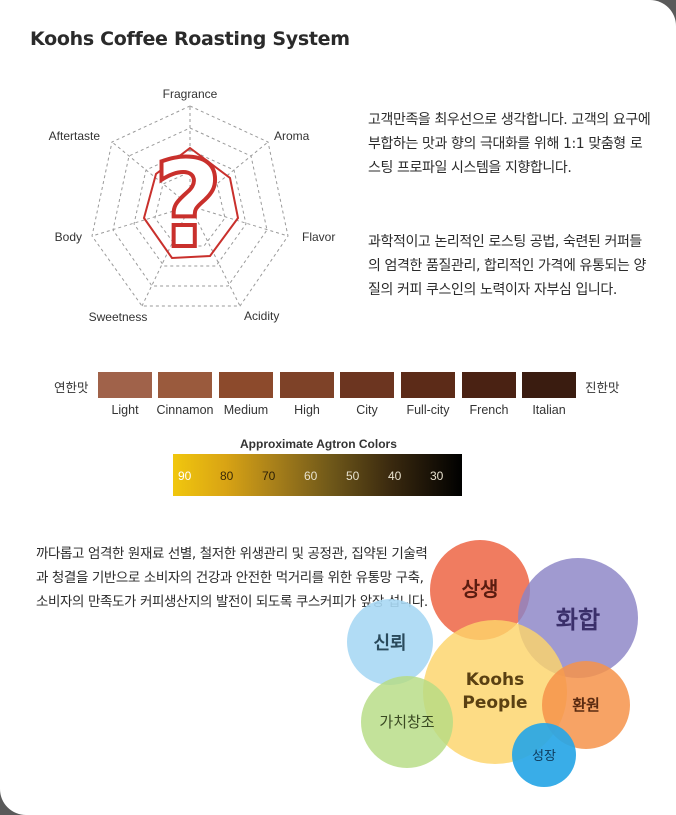 The image size is (676, 815). I want to click on agtron-value-80: 80, so click(227, 476).